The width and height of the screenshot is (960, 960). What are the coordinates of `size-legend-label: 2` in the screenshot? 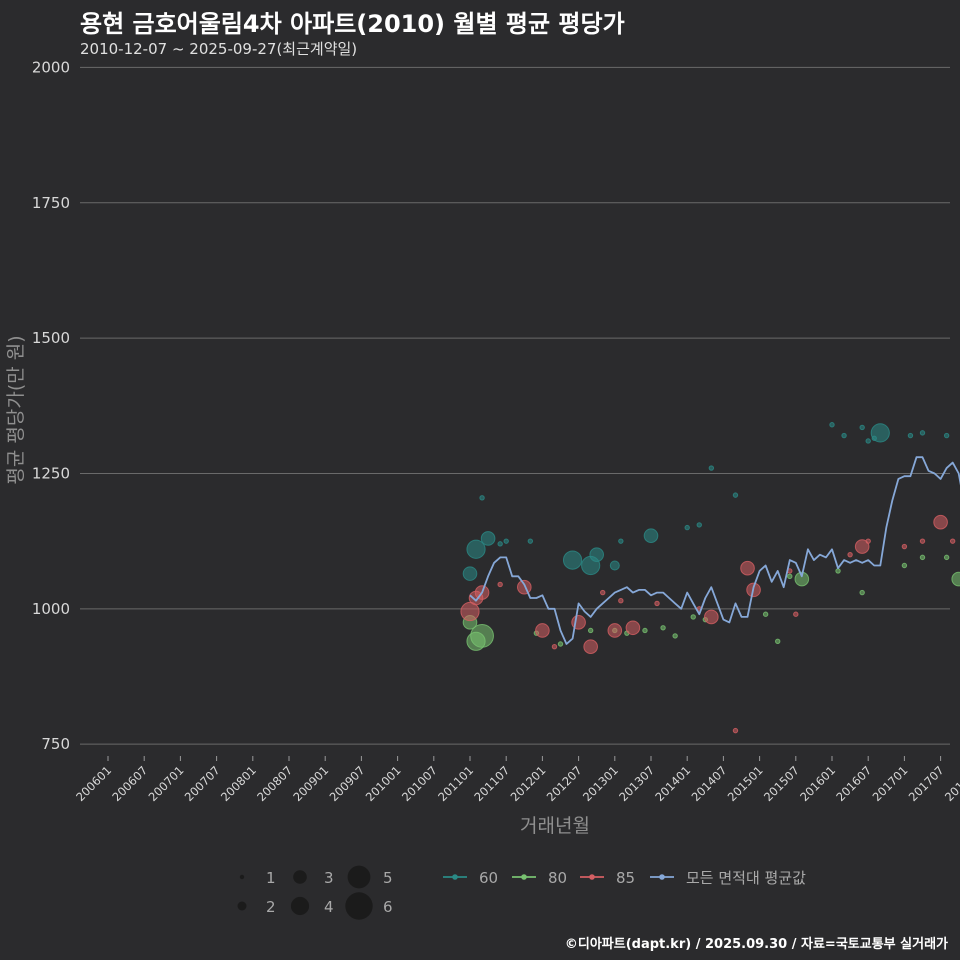 It's located at (271, 907).